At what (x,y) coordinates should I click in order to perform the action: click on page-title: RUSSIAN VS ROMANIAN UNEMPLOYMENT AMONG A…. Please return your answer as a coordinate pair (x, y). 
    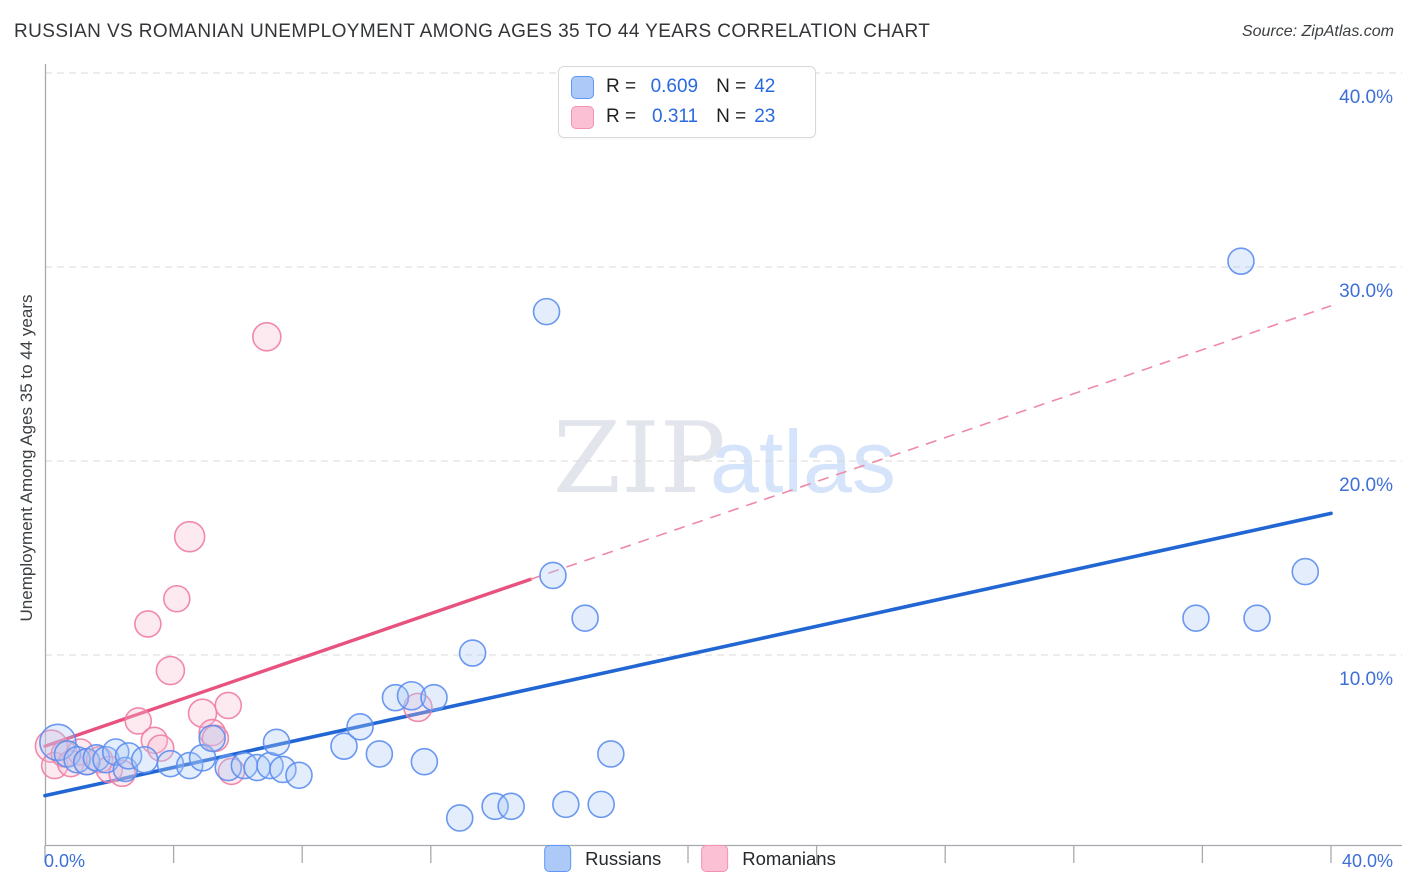
    Looking at the image, I should click on (472, 31).